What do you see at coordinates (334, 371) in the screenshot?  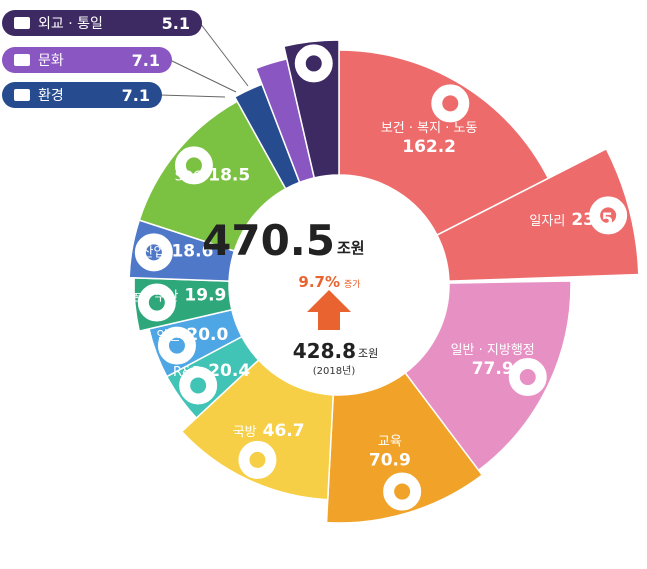 I see `previous-year: (2018년)` at bounding box center [334, 371].